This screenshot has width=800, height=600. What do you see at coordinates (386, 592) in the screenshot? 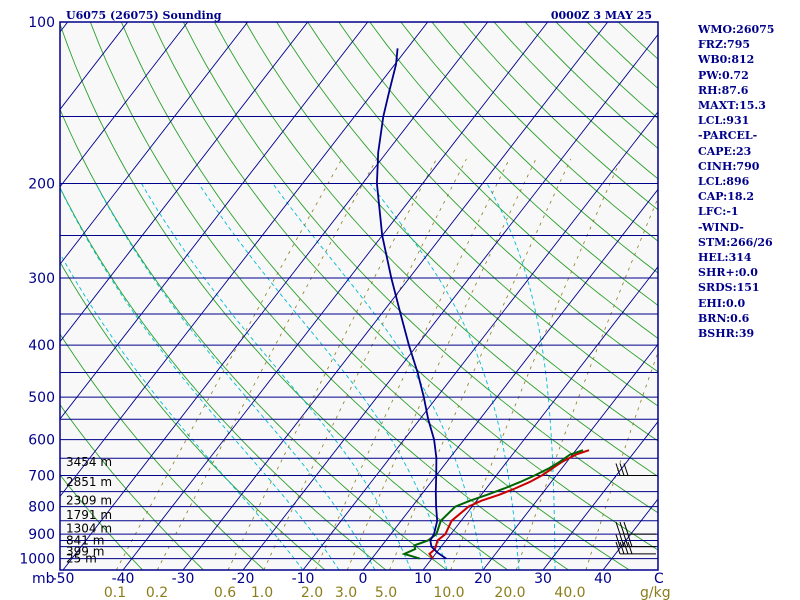
I see `mixing-ratio-tick-label: 5.0` at bounding box center [386, 592].